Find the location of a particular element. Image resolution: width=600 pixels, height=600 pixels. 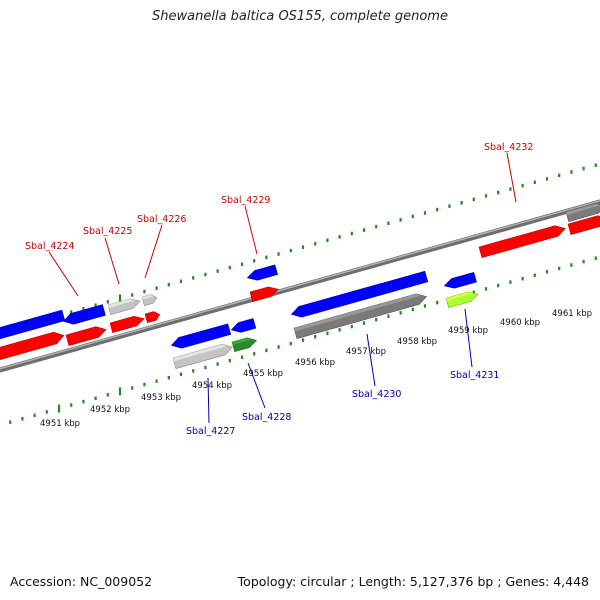

gene-label: Sbal_4229 is located at coordinates (245, 200).